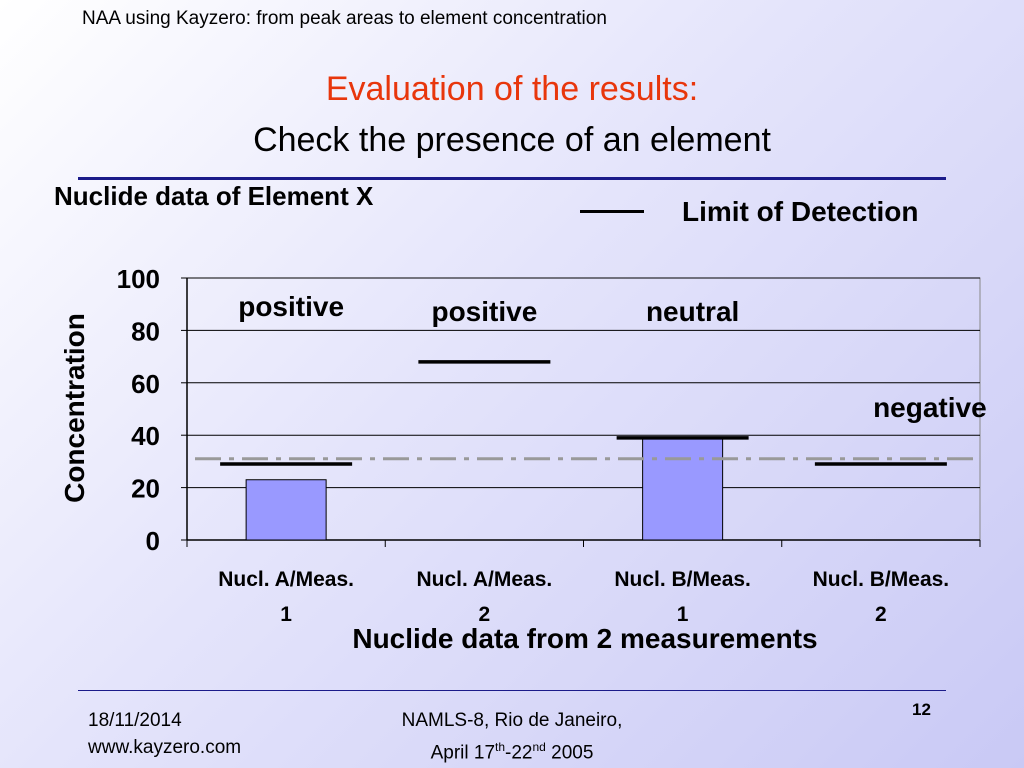 The image size is (1024, 768). Describe the element at coordinates (286, 597) in the screenshot. I see `x-tick-label: Nucl. A/Meas. 1` at that location.